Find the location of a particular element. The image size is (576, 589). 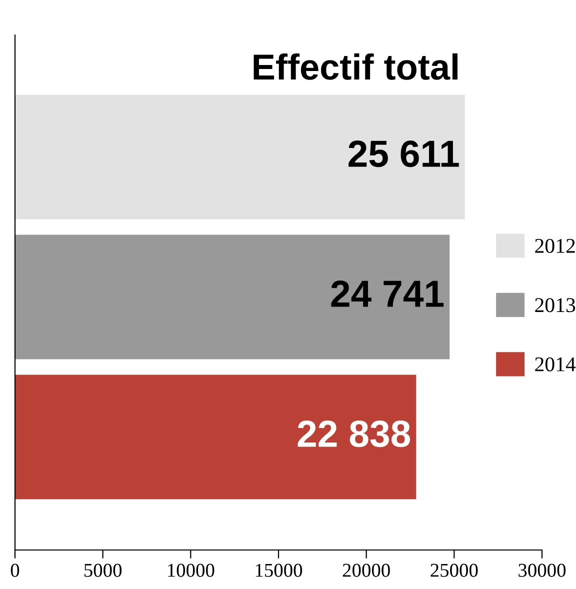

x-tick-label: 20000 is located at coordinates (366, 570).